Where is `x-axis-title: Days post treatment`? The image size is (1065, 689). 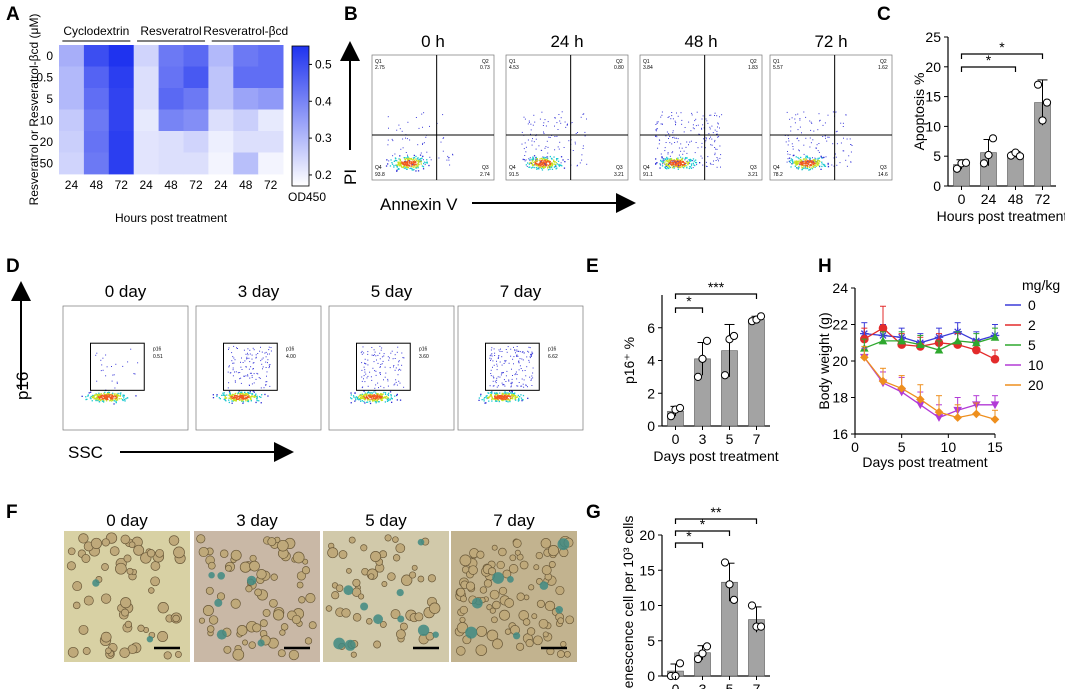
x-axis-title: Days post treatment is located at coordinates (924, 462).